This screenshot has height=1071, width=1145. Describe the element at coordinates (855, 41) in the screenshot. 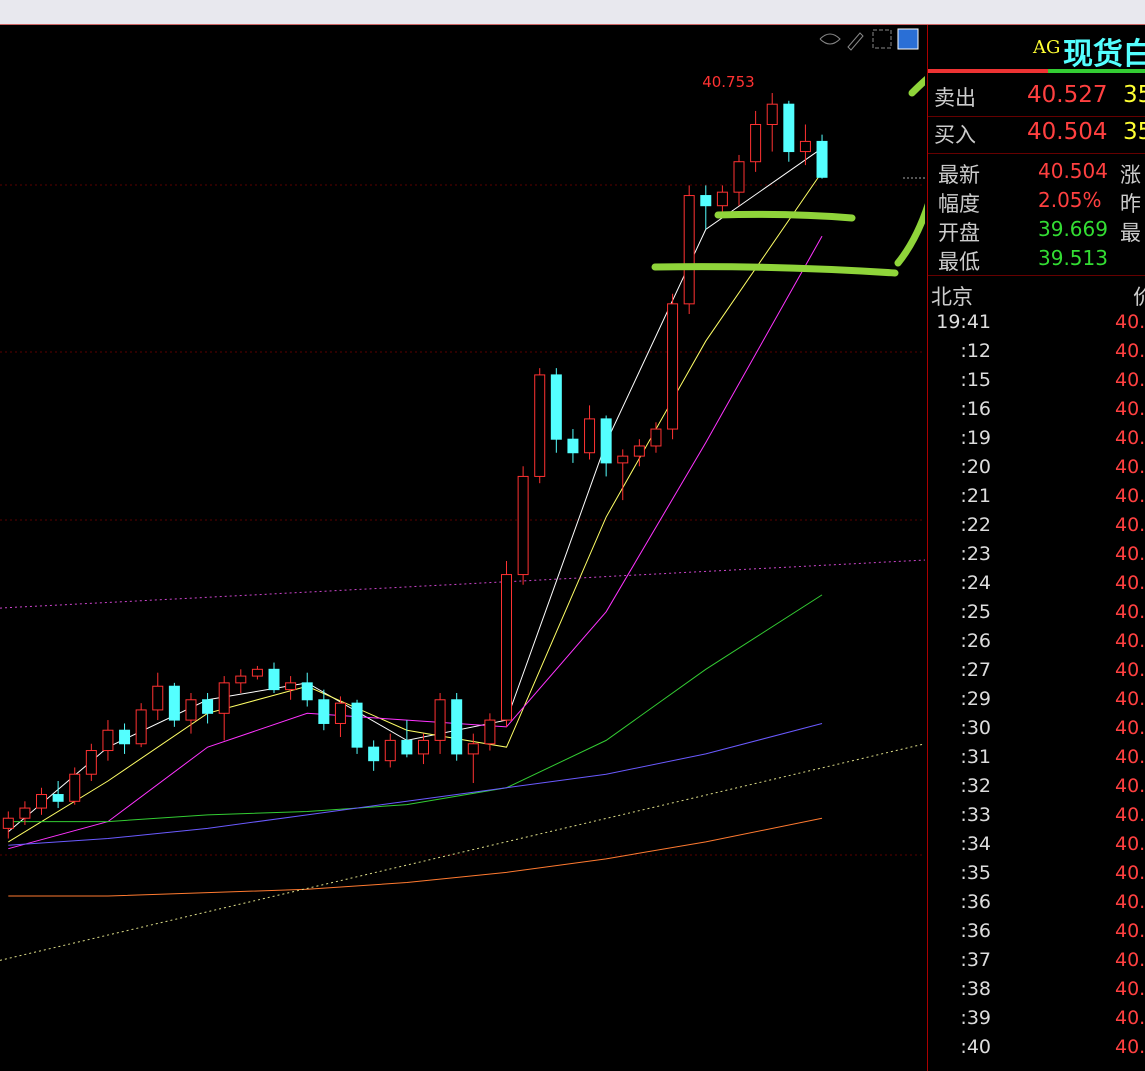

I see `edit-icon` at that location.